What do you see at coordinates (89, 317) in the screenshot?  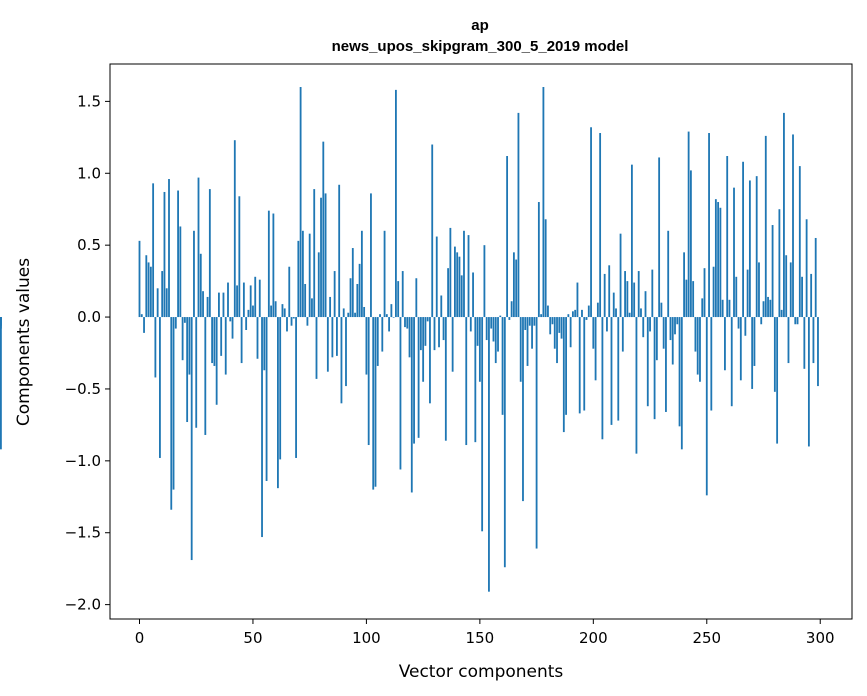 I see `y-tick-label: 0.0` at bounding box center [89, 317].